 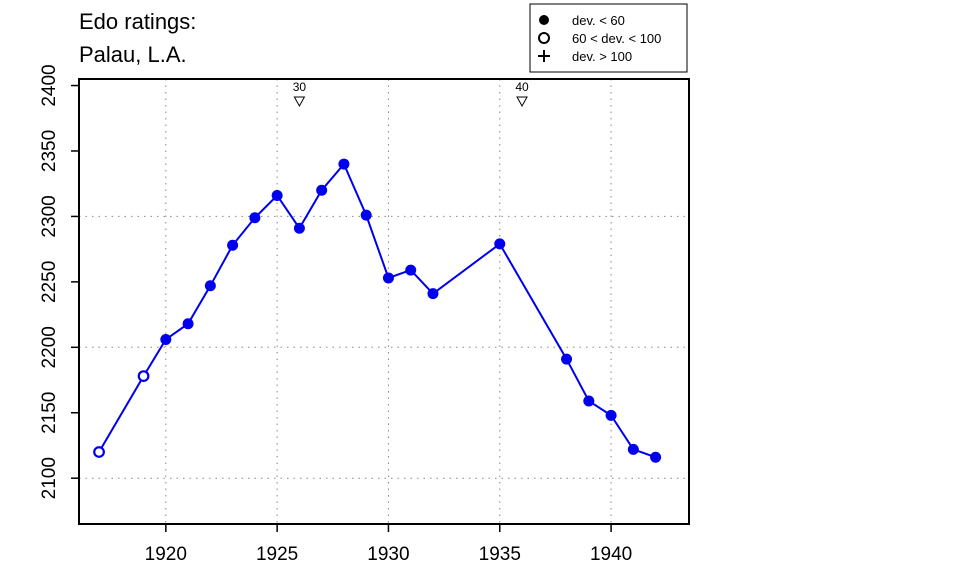 I want to click on legend-box, so click(x=608, y=38).